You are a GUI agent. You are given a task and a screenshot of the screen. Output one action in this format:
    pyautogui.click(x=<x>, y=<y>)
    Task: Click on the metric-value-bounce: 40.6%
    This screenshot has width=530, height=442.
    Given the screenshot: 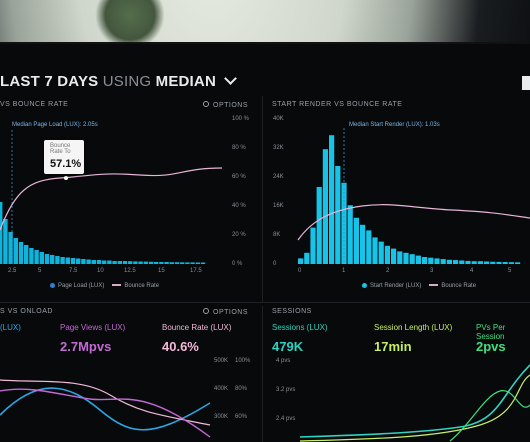 What is the action you would take?
    pyautogui.click(x=180, y=346)
    